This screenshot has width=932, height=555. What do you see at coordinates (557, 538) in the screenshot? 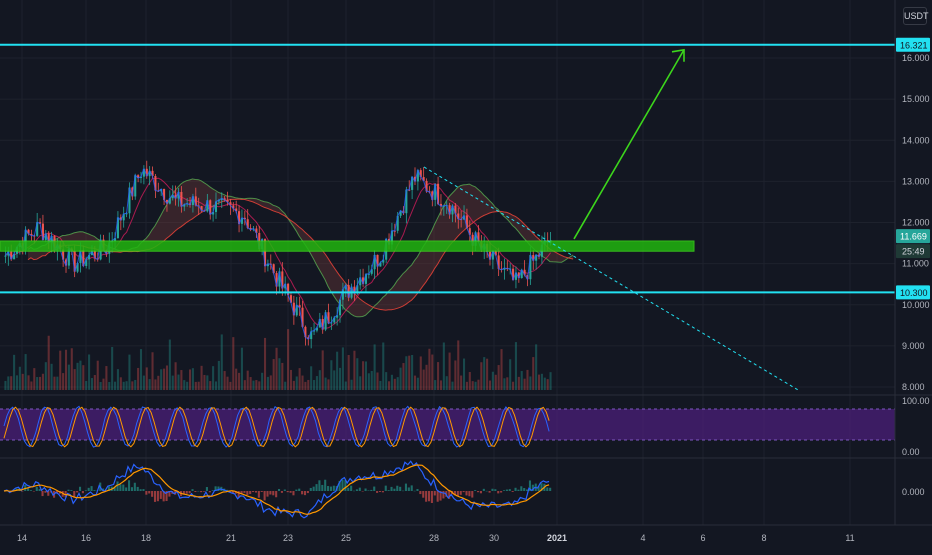
I see `time-tick-label: 2021` at bounding box center [557, 538].